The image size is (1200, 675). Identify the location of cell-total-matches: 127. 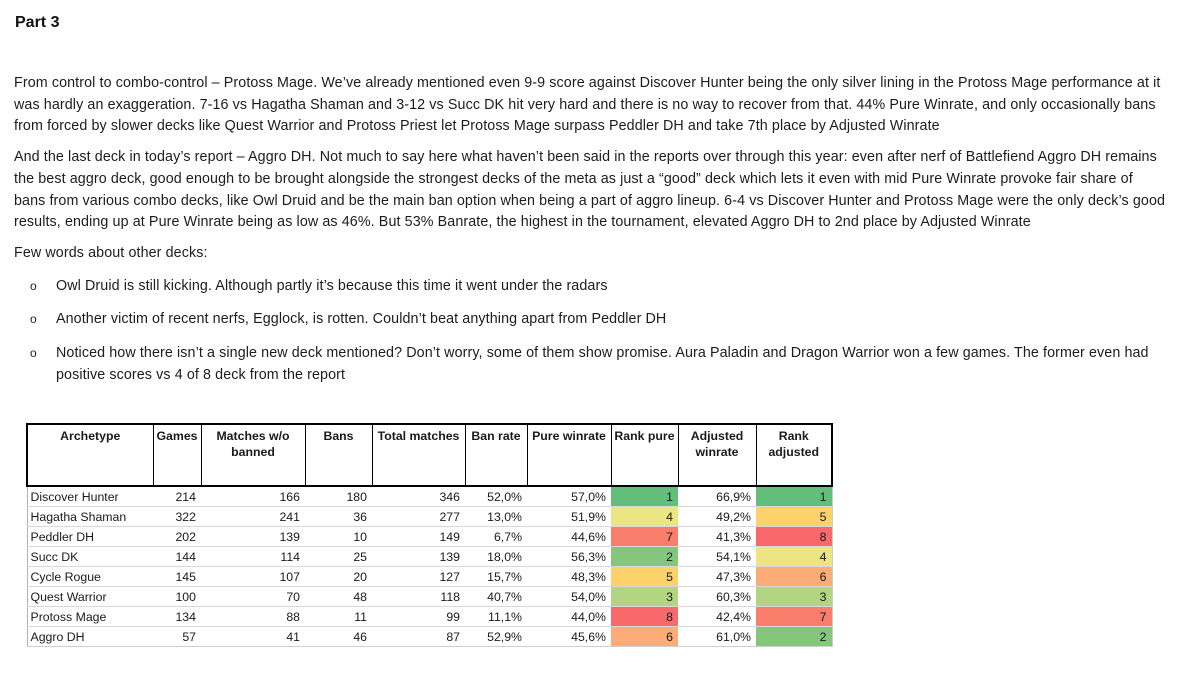
(418, 576).